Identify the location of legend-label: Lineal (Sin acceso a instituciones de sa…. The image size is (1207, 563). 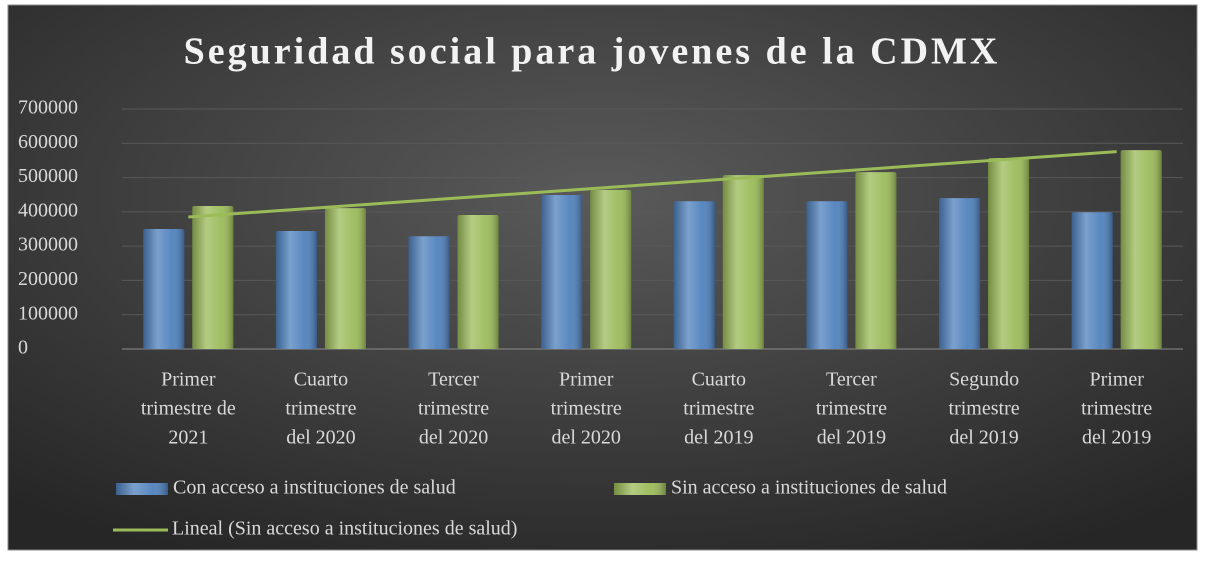
(344, 529).